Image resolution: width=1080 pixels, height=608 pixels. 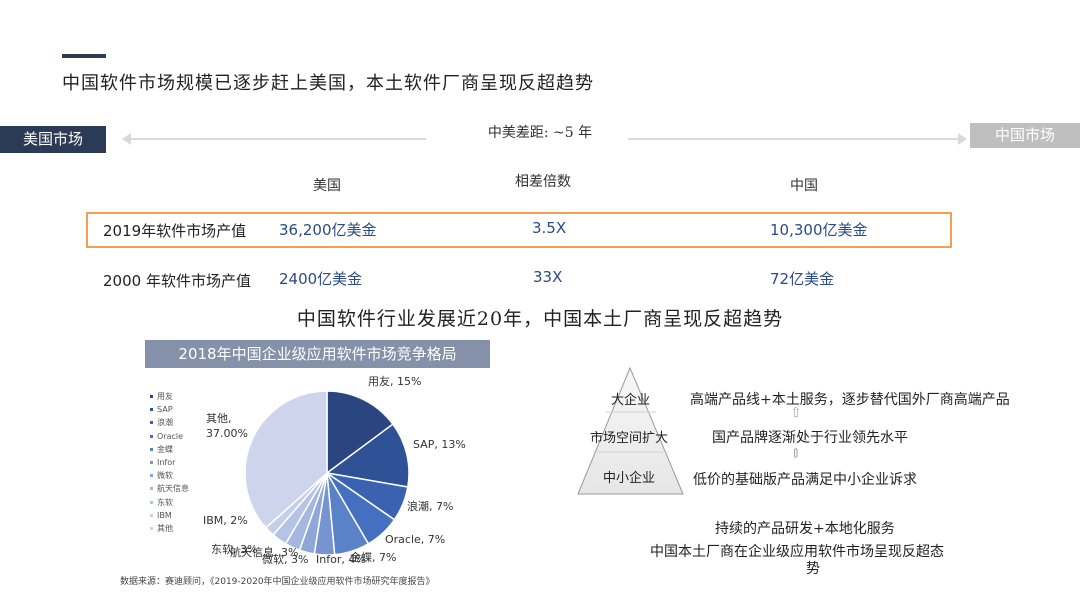 What do you see at coordinates (165, 528) in the screenshot?
I see `legend-label: 其他` at bounding box center [165, 528].